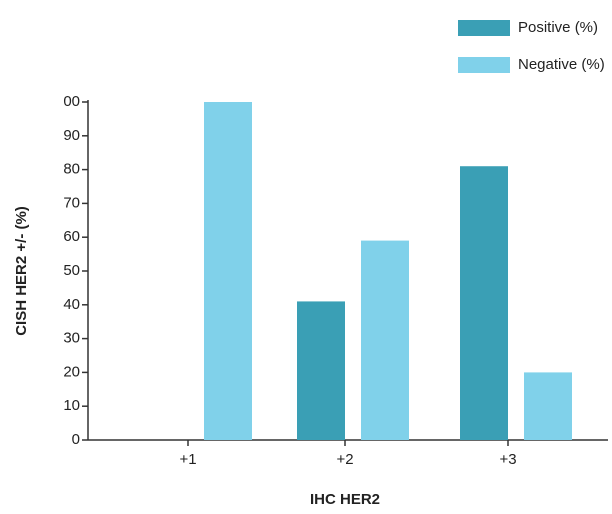 The height and width of the screenshot is (514, 612). Describe the element at coordinates (71, 135) in the screenshot. I see `y-tick-label: 90` at that location.